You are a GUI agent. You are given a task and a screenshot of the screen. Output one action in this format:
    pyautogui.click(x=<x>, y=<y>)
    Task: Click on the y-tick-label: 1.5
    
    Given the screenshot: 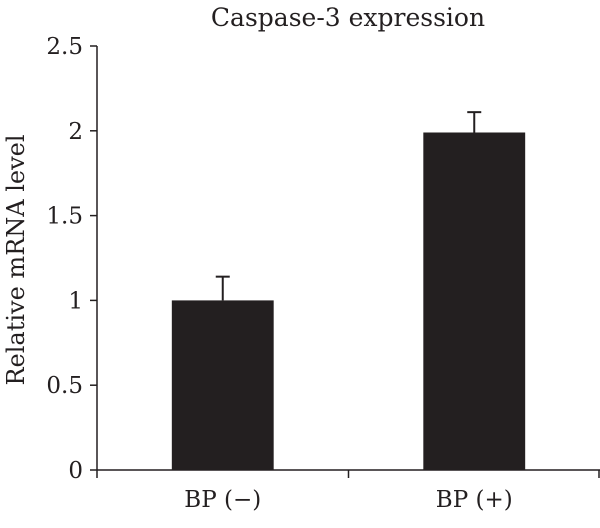 What is the action you would take?
    pyautogui.click(x=64, y=217)
    